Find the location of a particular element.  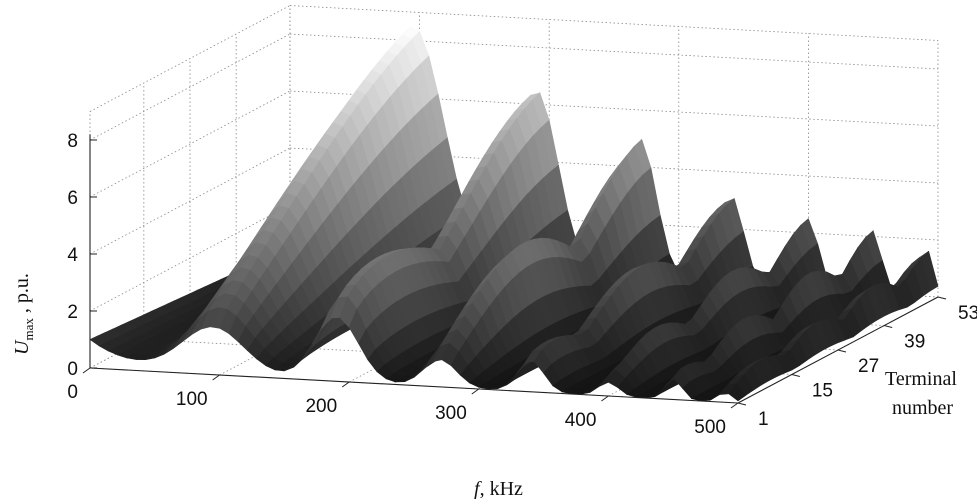

z-tick-label: 4 is located at coordinates (72, 255).